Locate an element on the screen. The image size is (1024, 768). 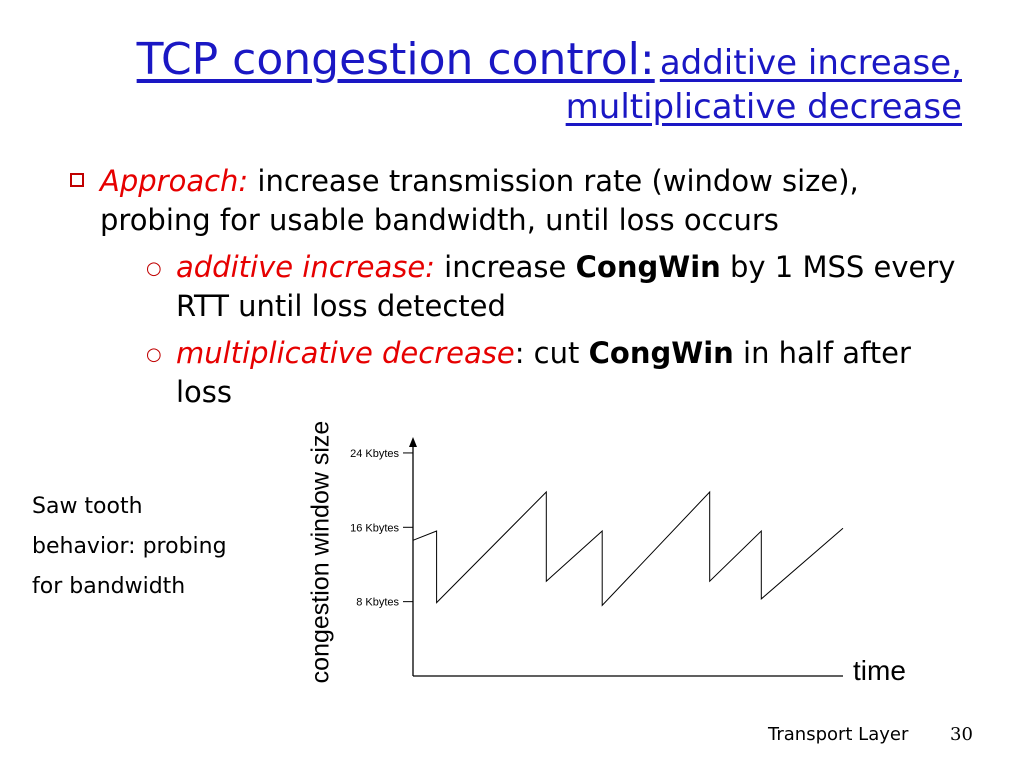
y-tick-label: 8 Kbytes is located at coordinates (377, 603).